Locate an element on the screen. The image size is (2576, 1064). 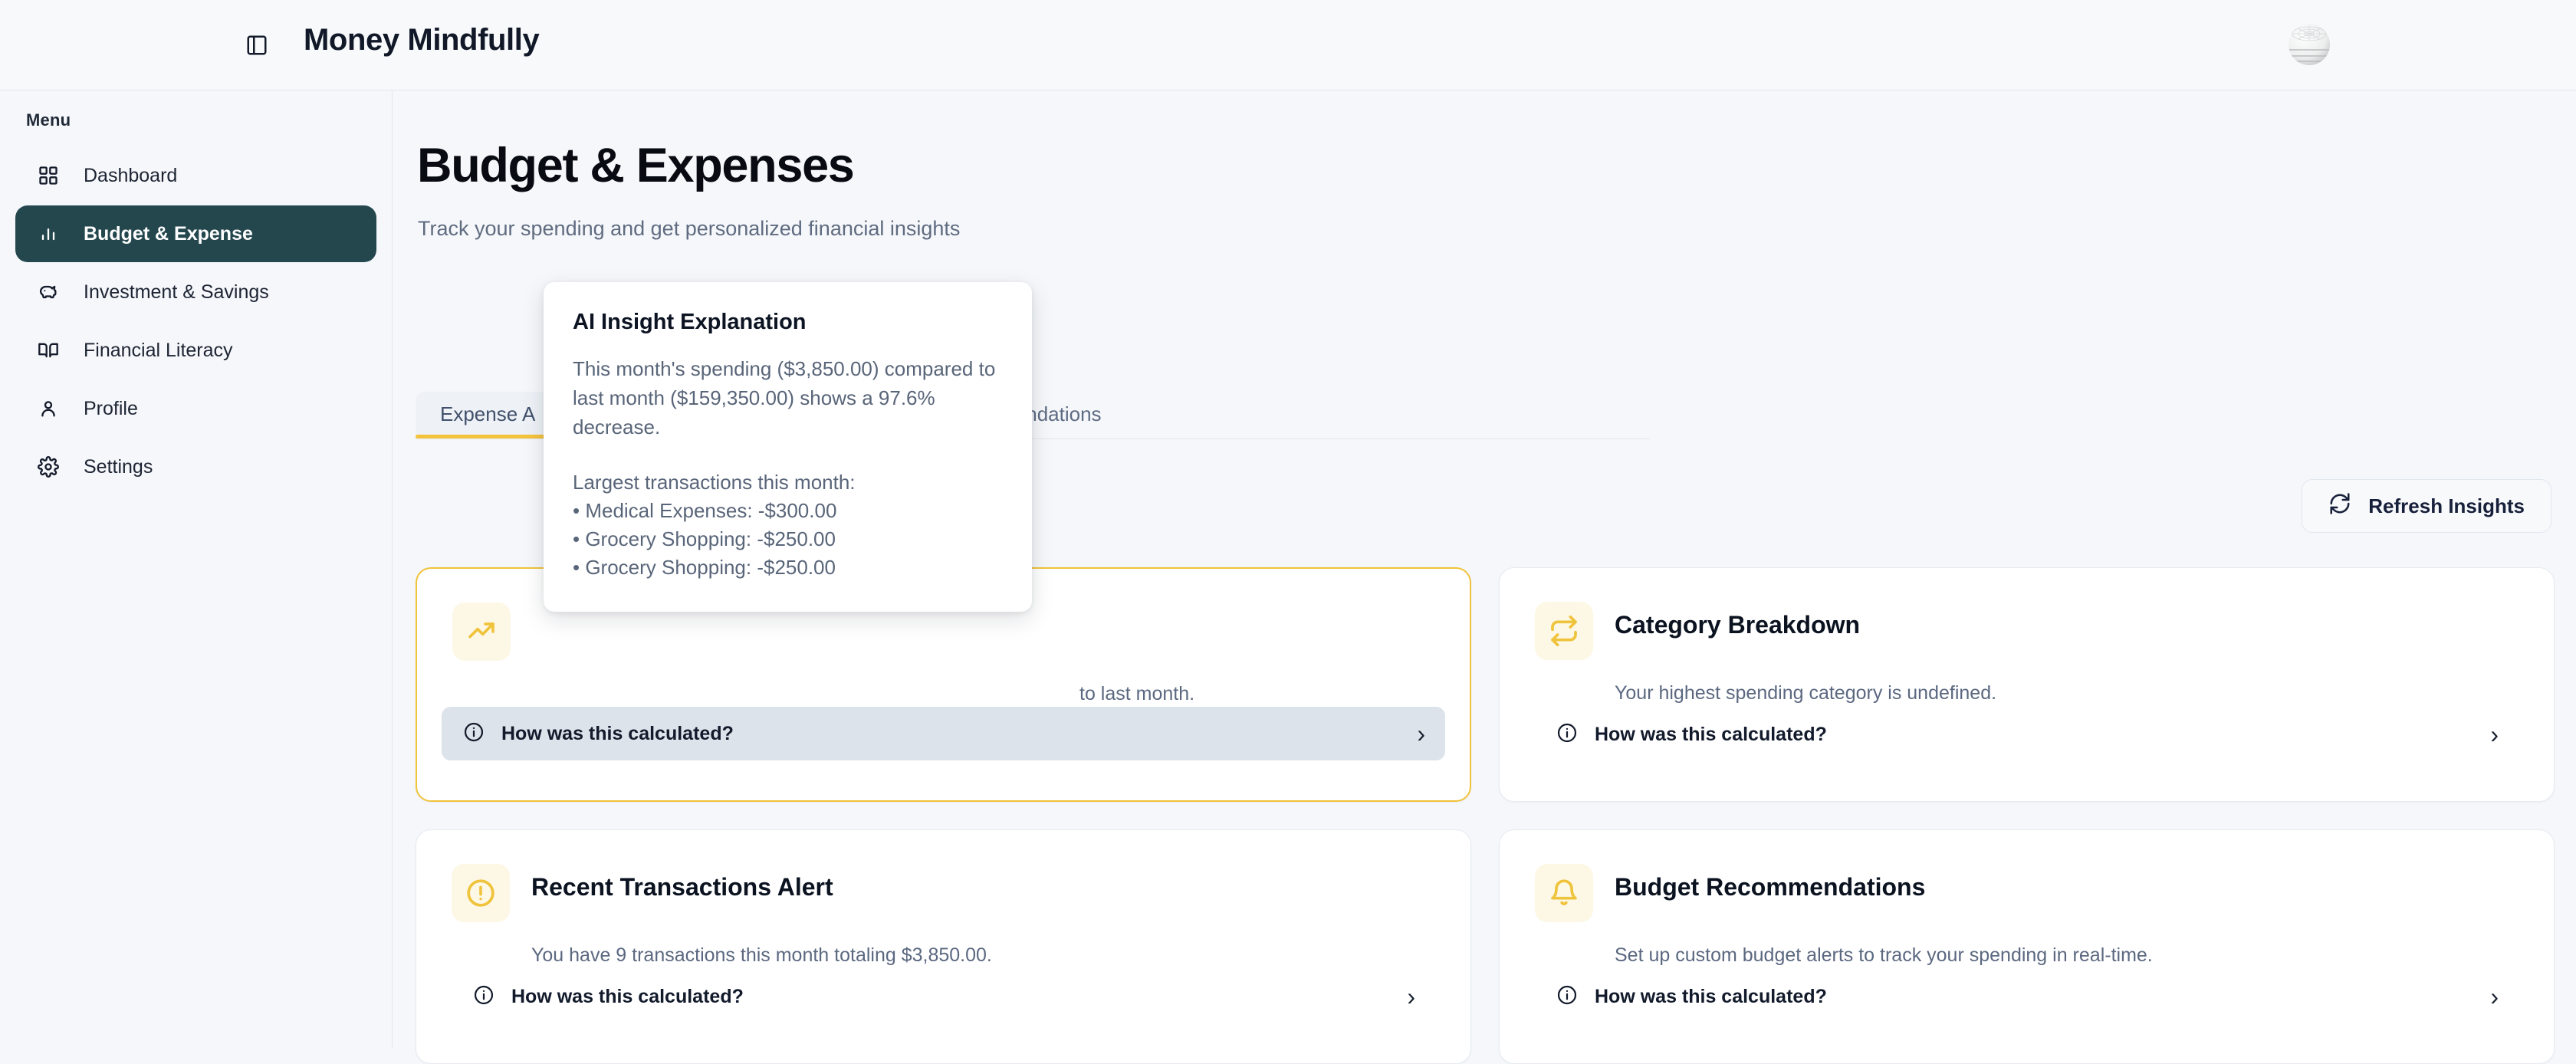
card-title: Recent Transactions Alert is located at coordinates (682, 887).